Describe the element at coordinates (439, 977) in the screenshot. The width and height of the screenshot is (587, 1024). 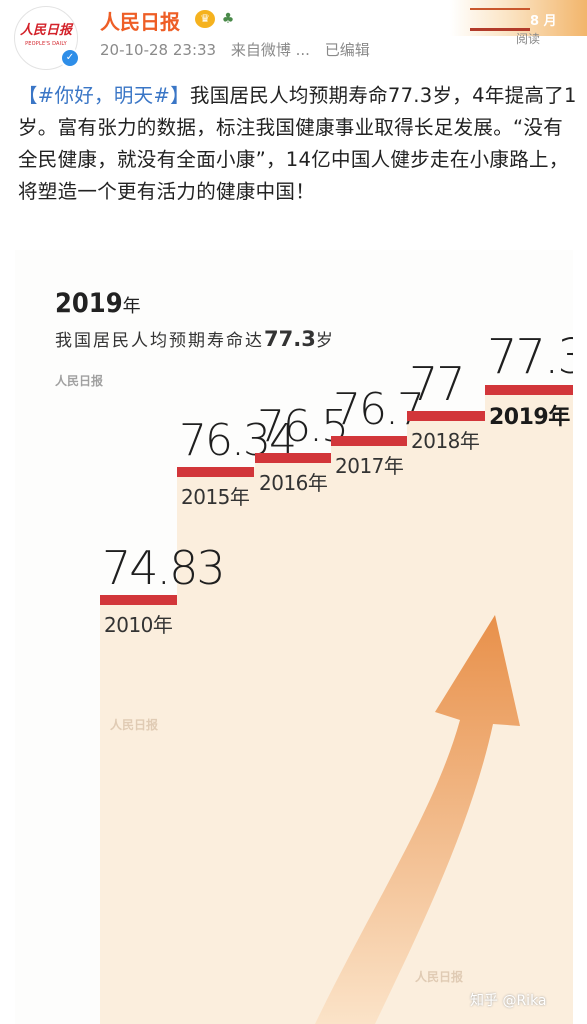
I see `watermark-bottom: 人民日报` at that location.